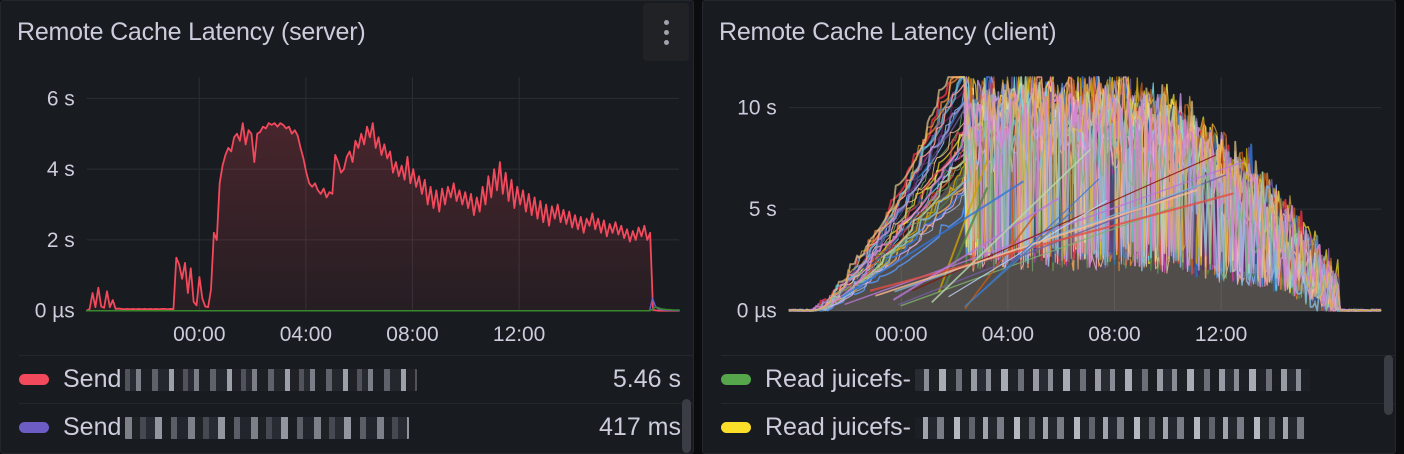 The width and height of the screenshot is (1404, 454). I want to click on page-title: Remote Cache Latency (client), so click(888, 31).